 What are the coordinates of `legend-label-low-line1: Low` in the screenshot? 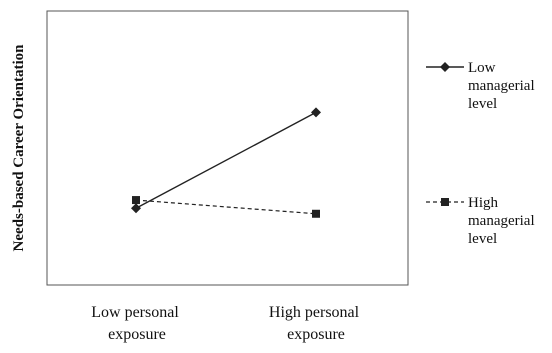 It's located at (482, 68).